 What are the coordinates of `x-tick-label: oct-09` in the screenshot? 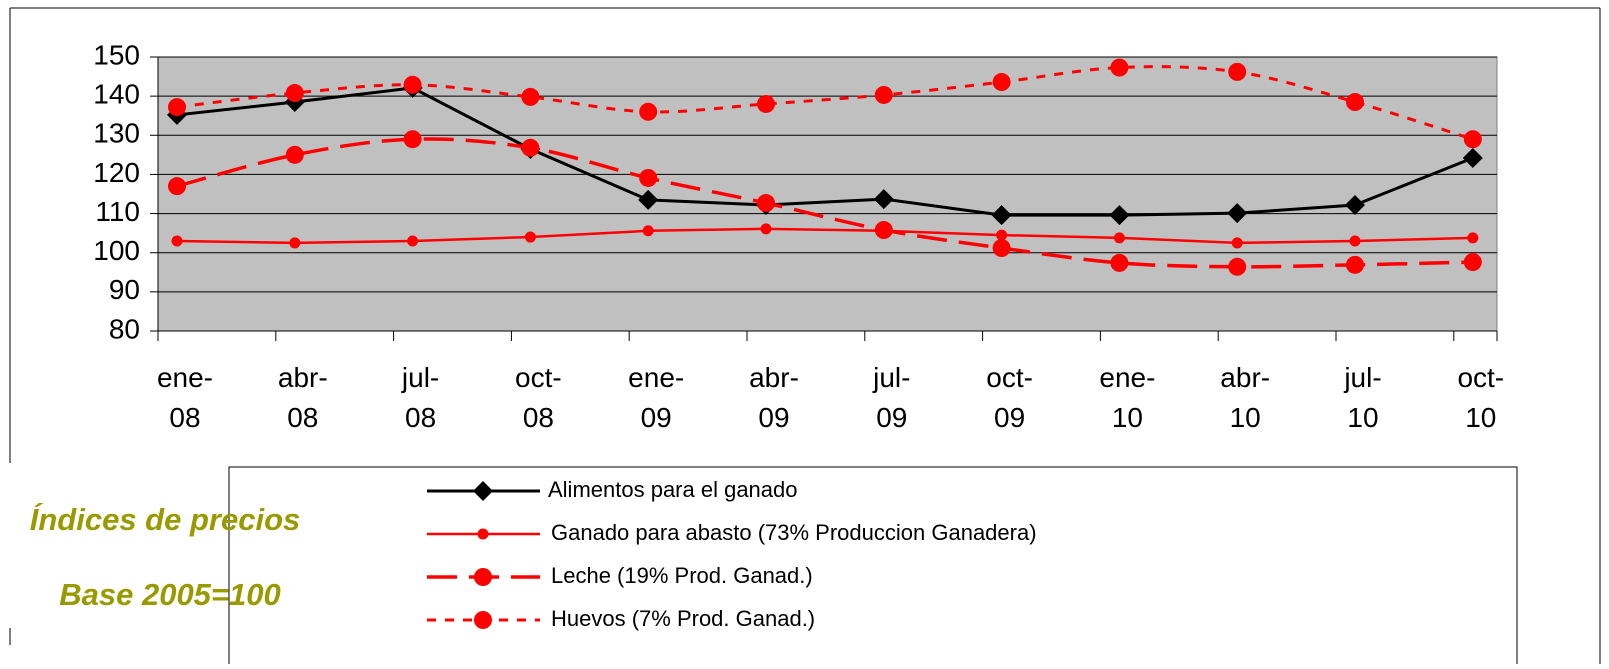 It's located at (1009, 397).